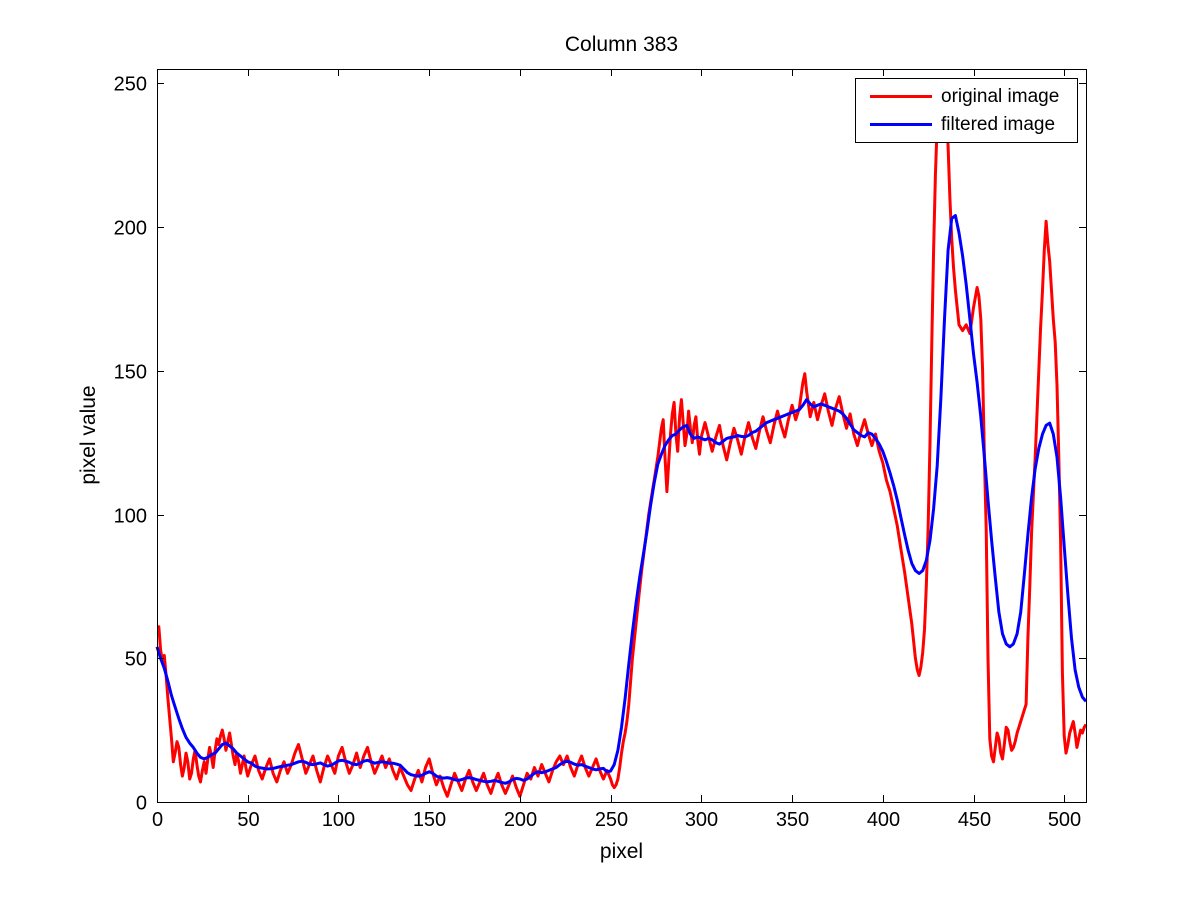  What do you see at coordinates (611, 820) in the screenshot?
I see `x-tick-label: 250` at bounding box center [611, 820].